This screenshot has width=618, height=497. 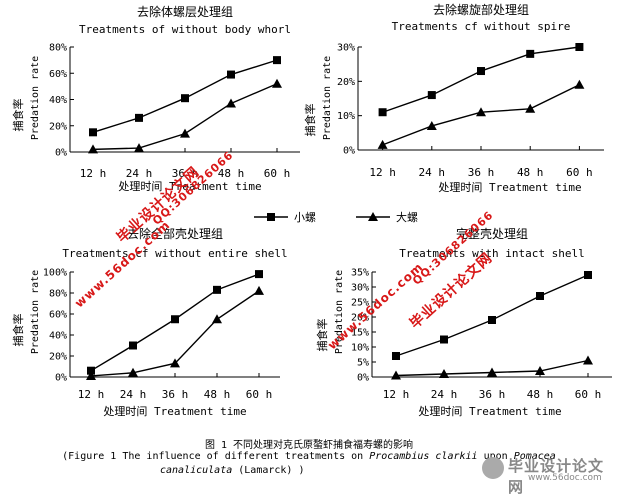 What do you see at coordinates (360, 273) in the screenshot?
I see `y-tick-label: 35%` at bounding box center [360, 273].